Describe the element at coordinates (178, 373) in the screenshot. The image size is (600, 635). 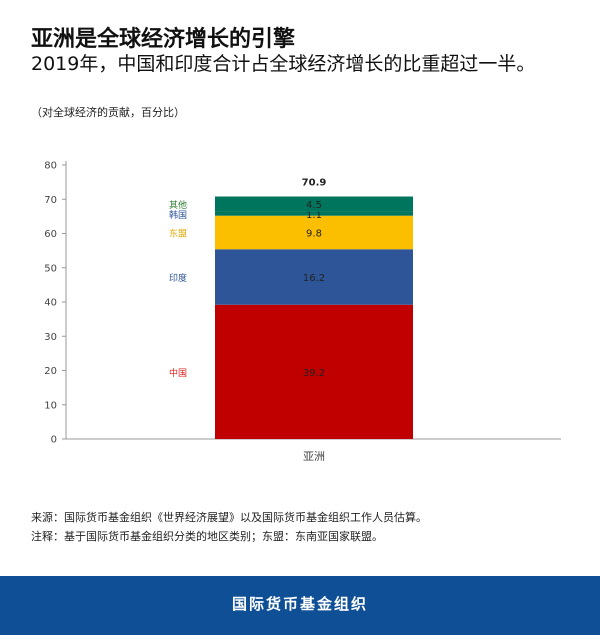
I see `series-label-0: 中国` at that location.